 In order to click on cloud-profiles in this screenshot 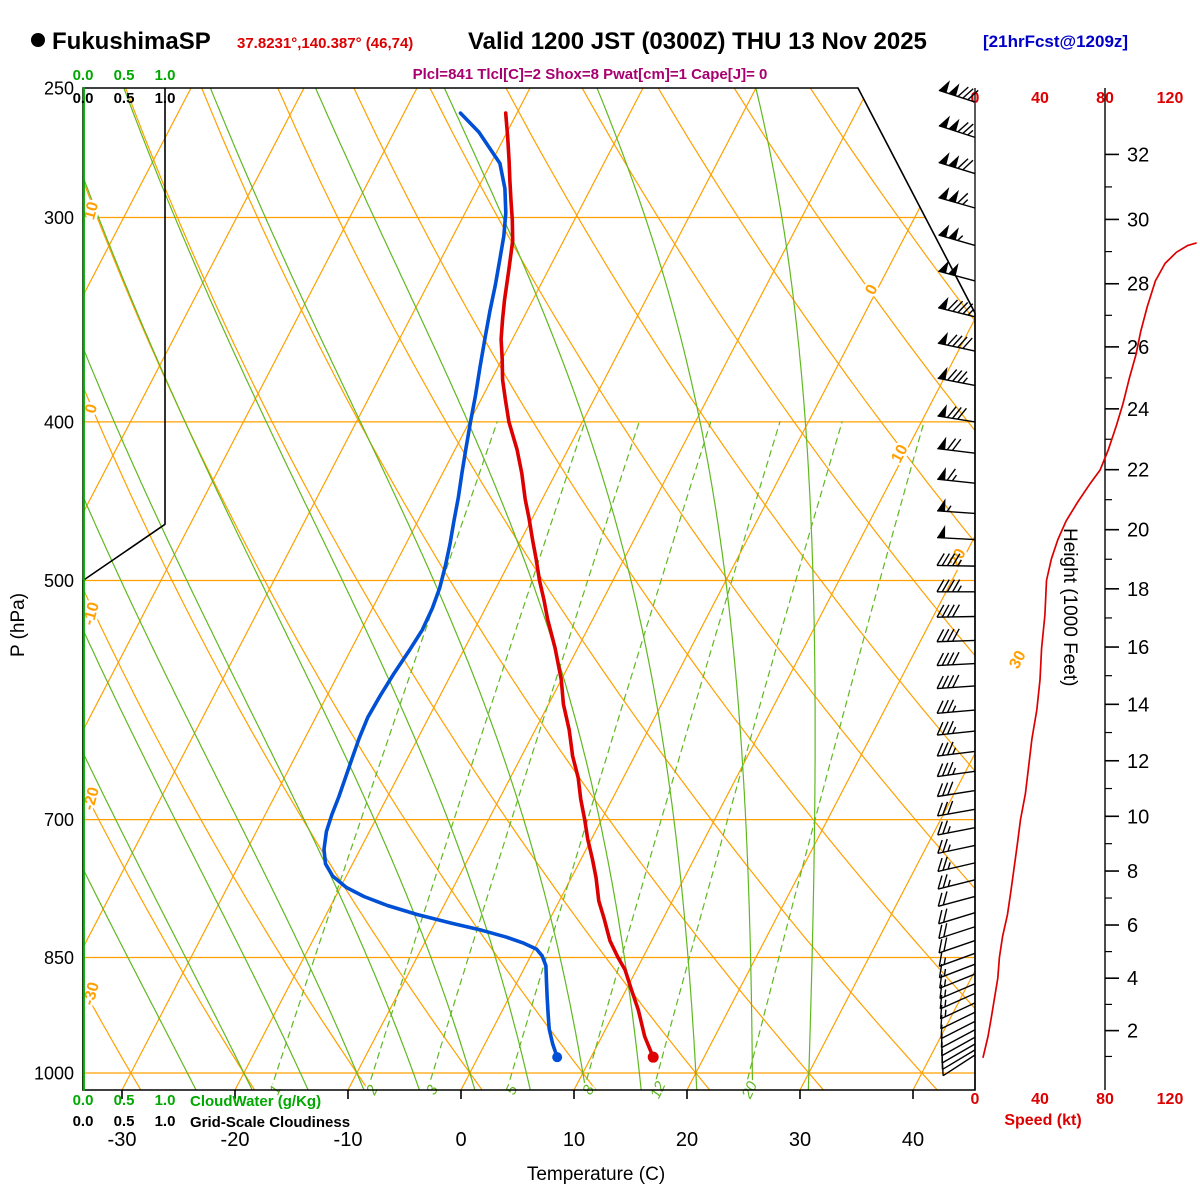, I will do `click(124, 588)`.